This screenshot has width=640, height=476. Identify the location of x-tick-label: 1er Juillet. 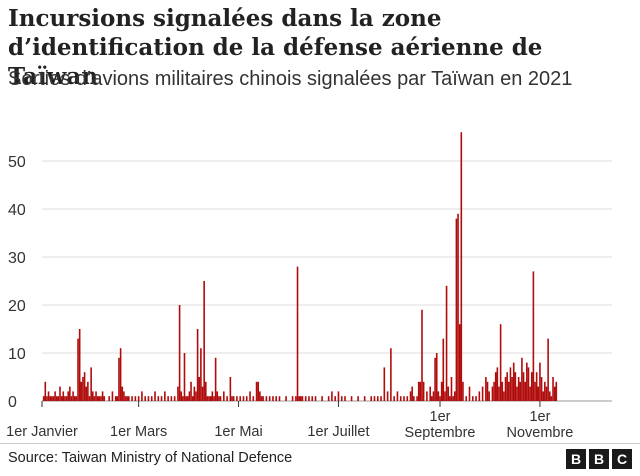
(338, 432).